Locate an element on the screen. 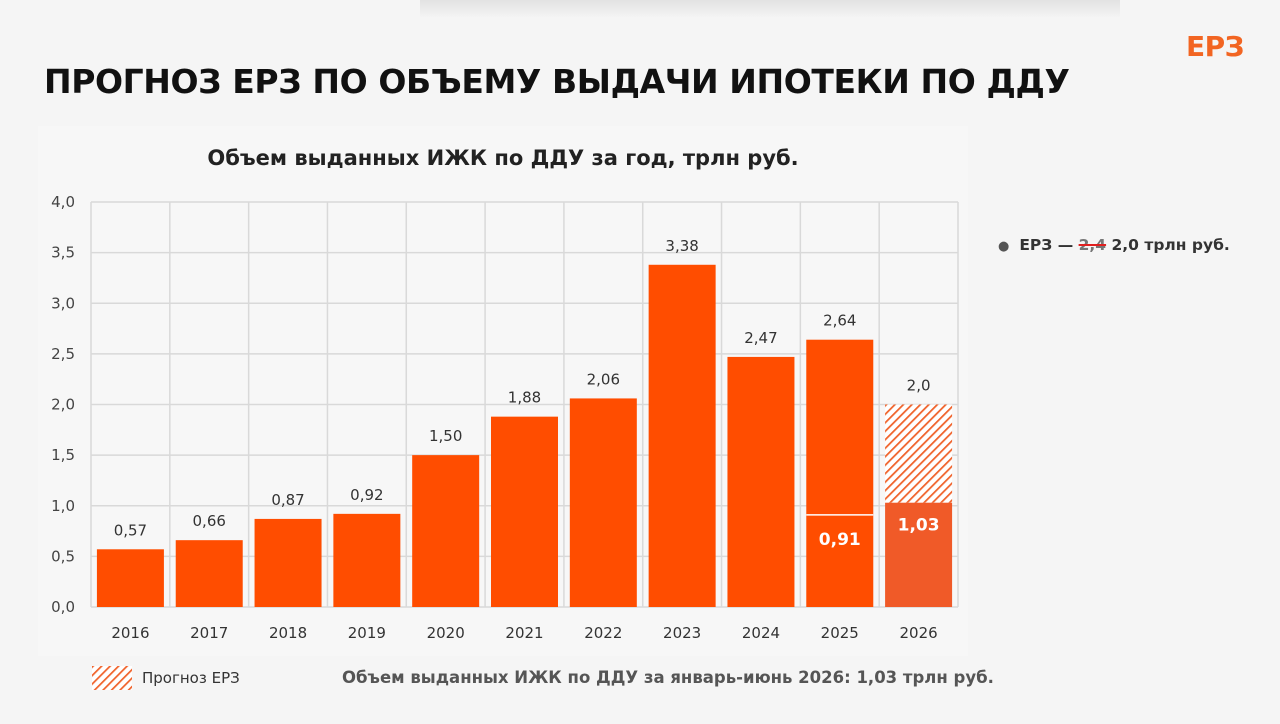 The image size is (1280, 724). forecast-note-new-value: 2,0 трлн руб. is located at coordinates (1170, 245).